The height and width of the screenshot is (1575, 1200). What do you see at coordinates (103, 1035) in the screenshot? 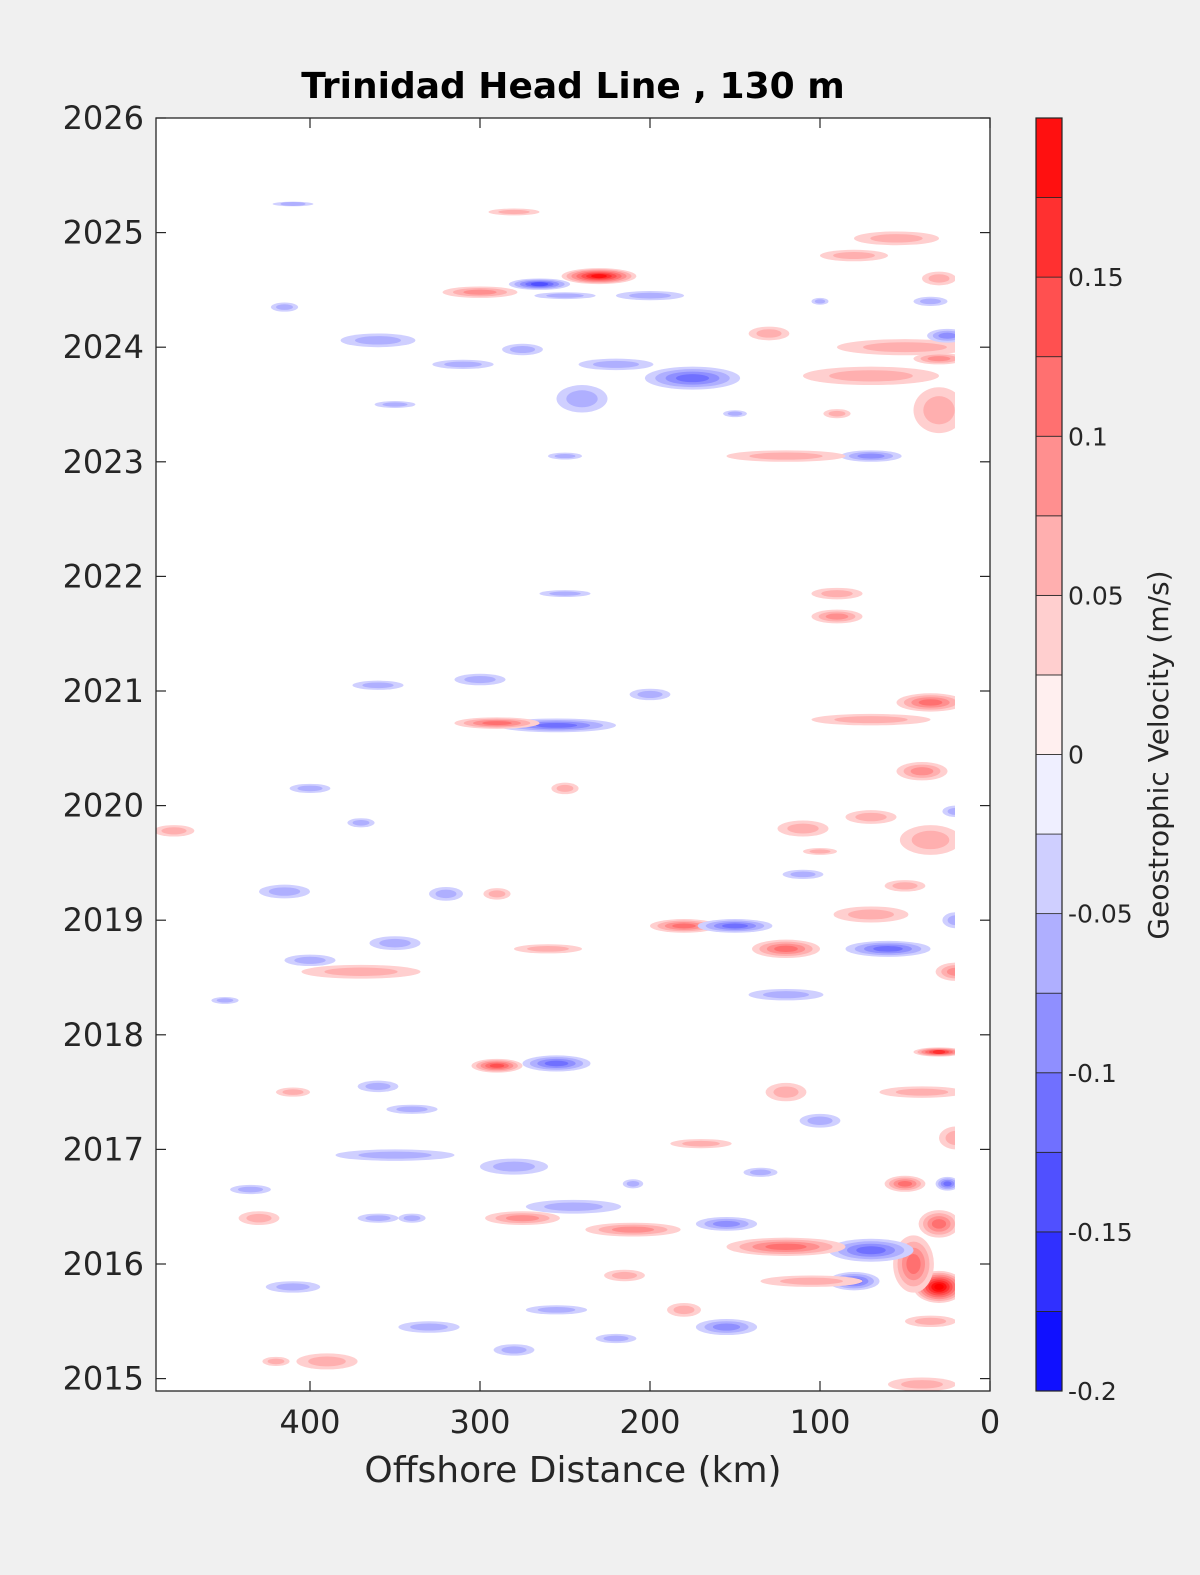
I see `y-tick-label: 2018` at bounding box center [103, 1035].